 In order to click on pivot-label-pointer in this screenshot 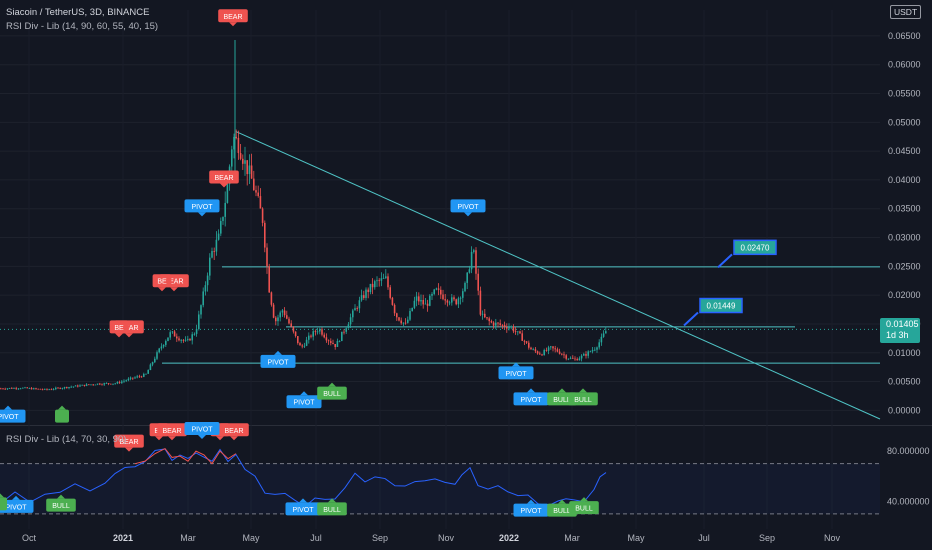, I will do `click(468, 214)`.